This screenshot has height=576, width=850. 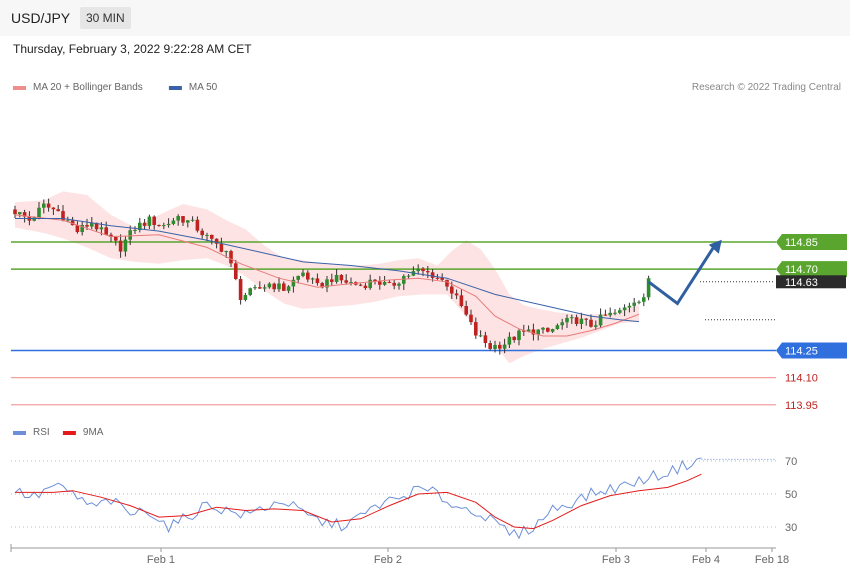 I want to click on level-label-0: 114.85, so click(x=801, y=243).